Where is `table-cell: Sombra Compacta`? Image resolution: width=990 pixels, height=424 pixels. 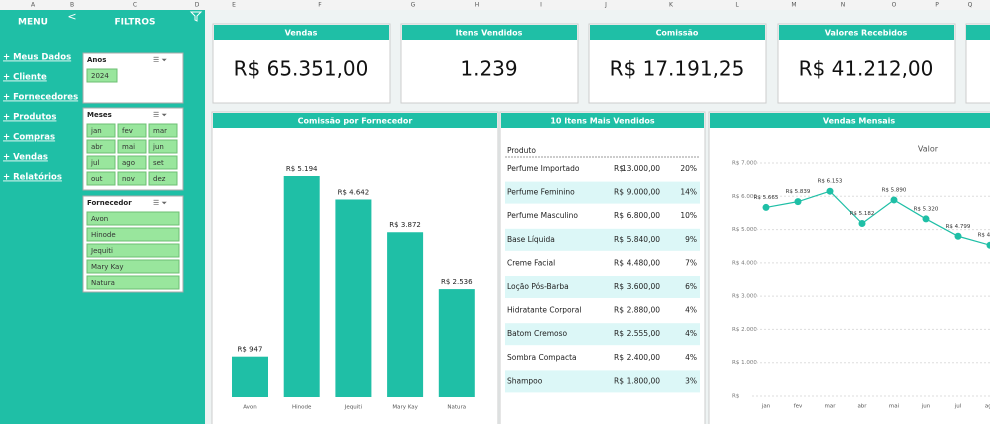
table-cell: Sombra Compacta is located at coordinates (542, 357).